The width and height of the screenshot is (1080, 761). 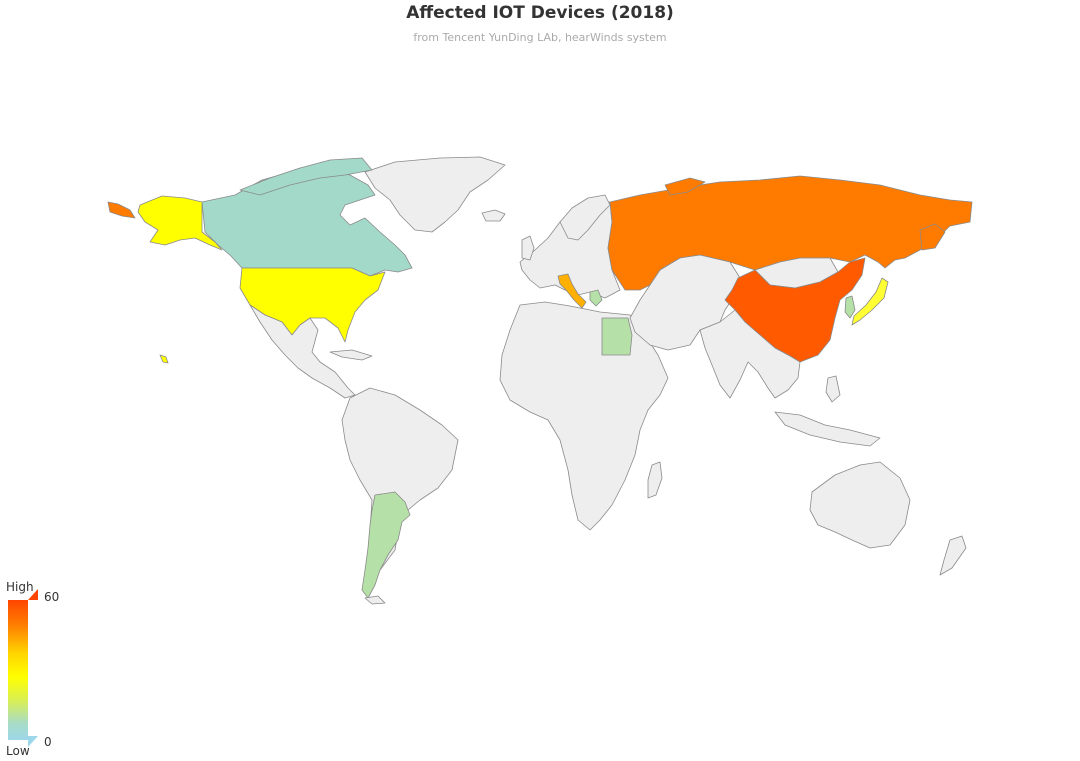 I want to click on region-mexico-central-america, so click(x=302, y=351).